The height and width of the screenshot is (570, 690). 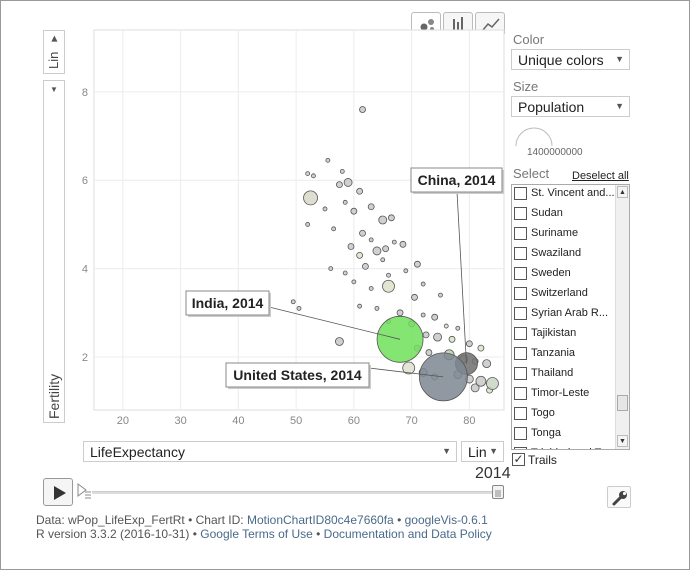 I want to click on scroll-up-icon: ▲, so click(x=622, y=192).